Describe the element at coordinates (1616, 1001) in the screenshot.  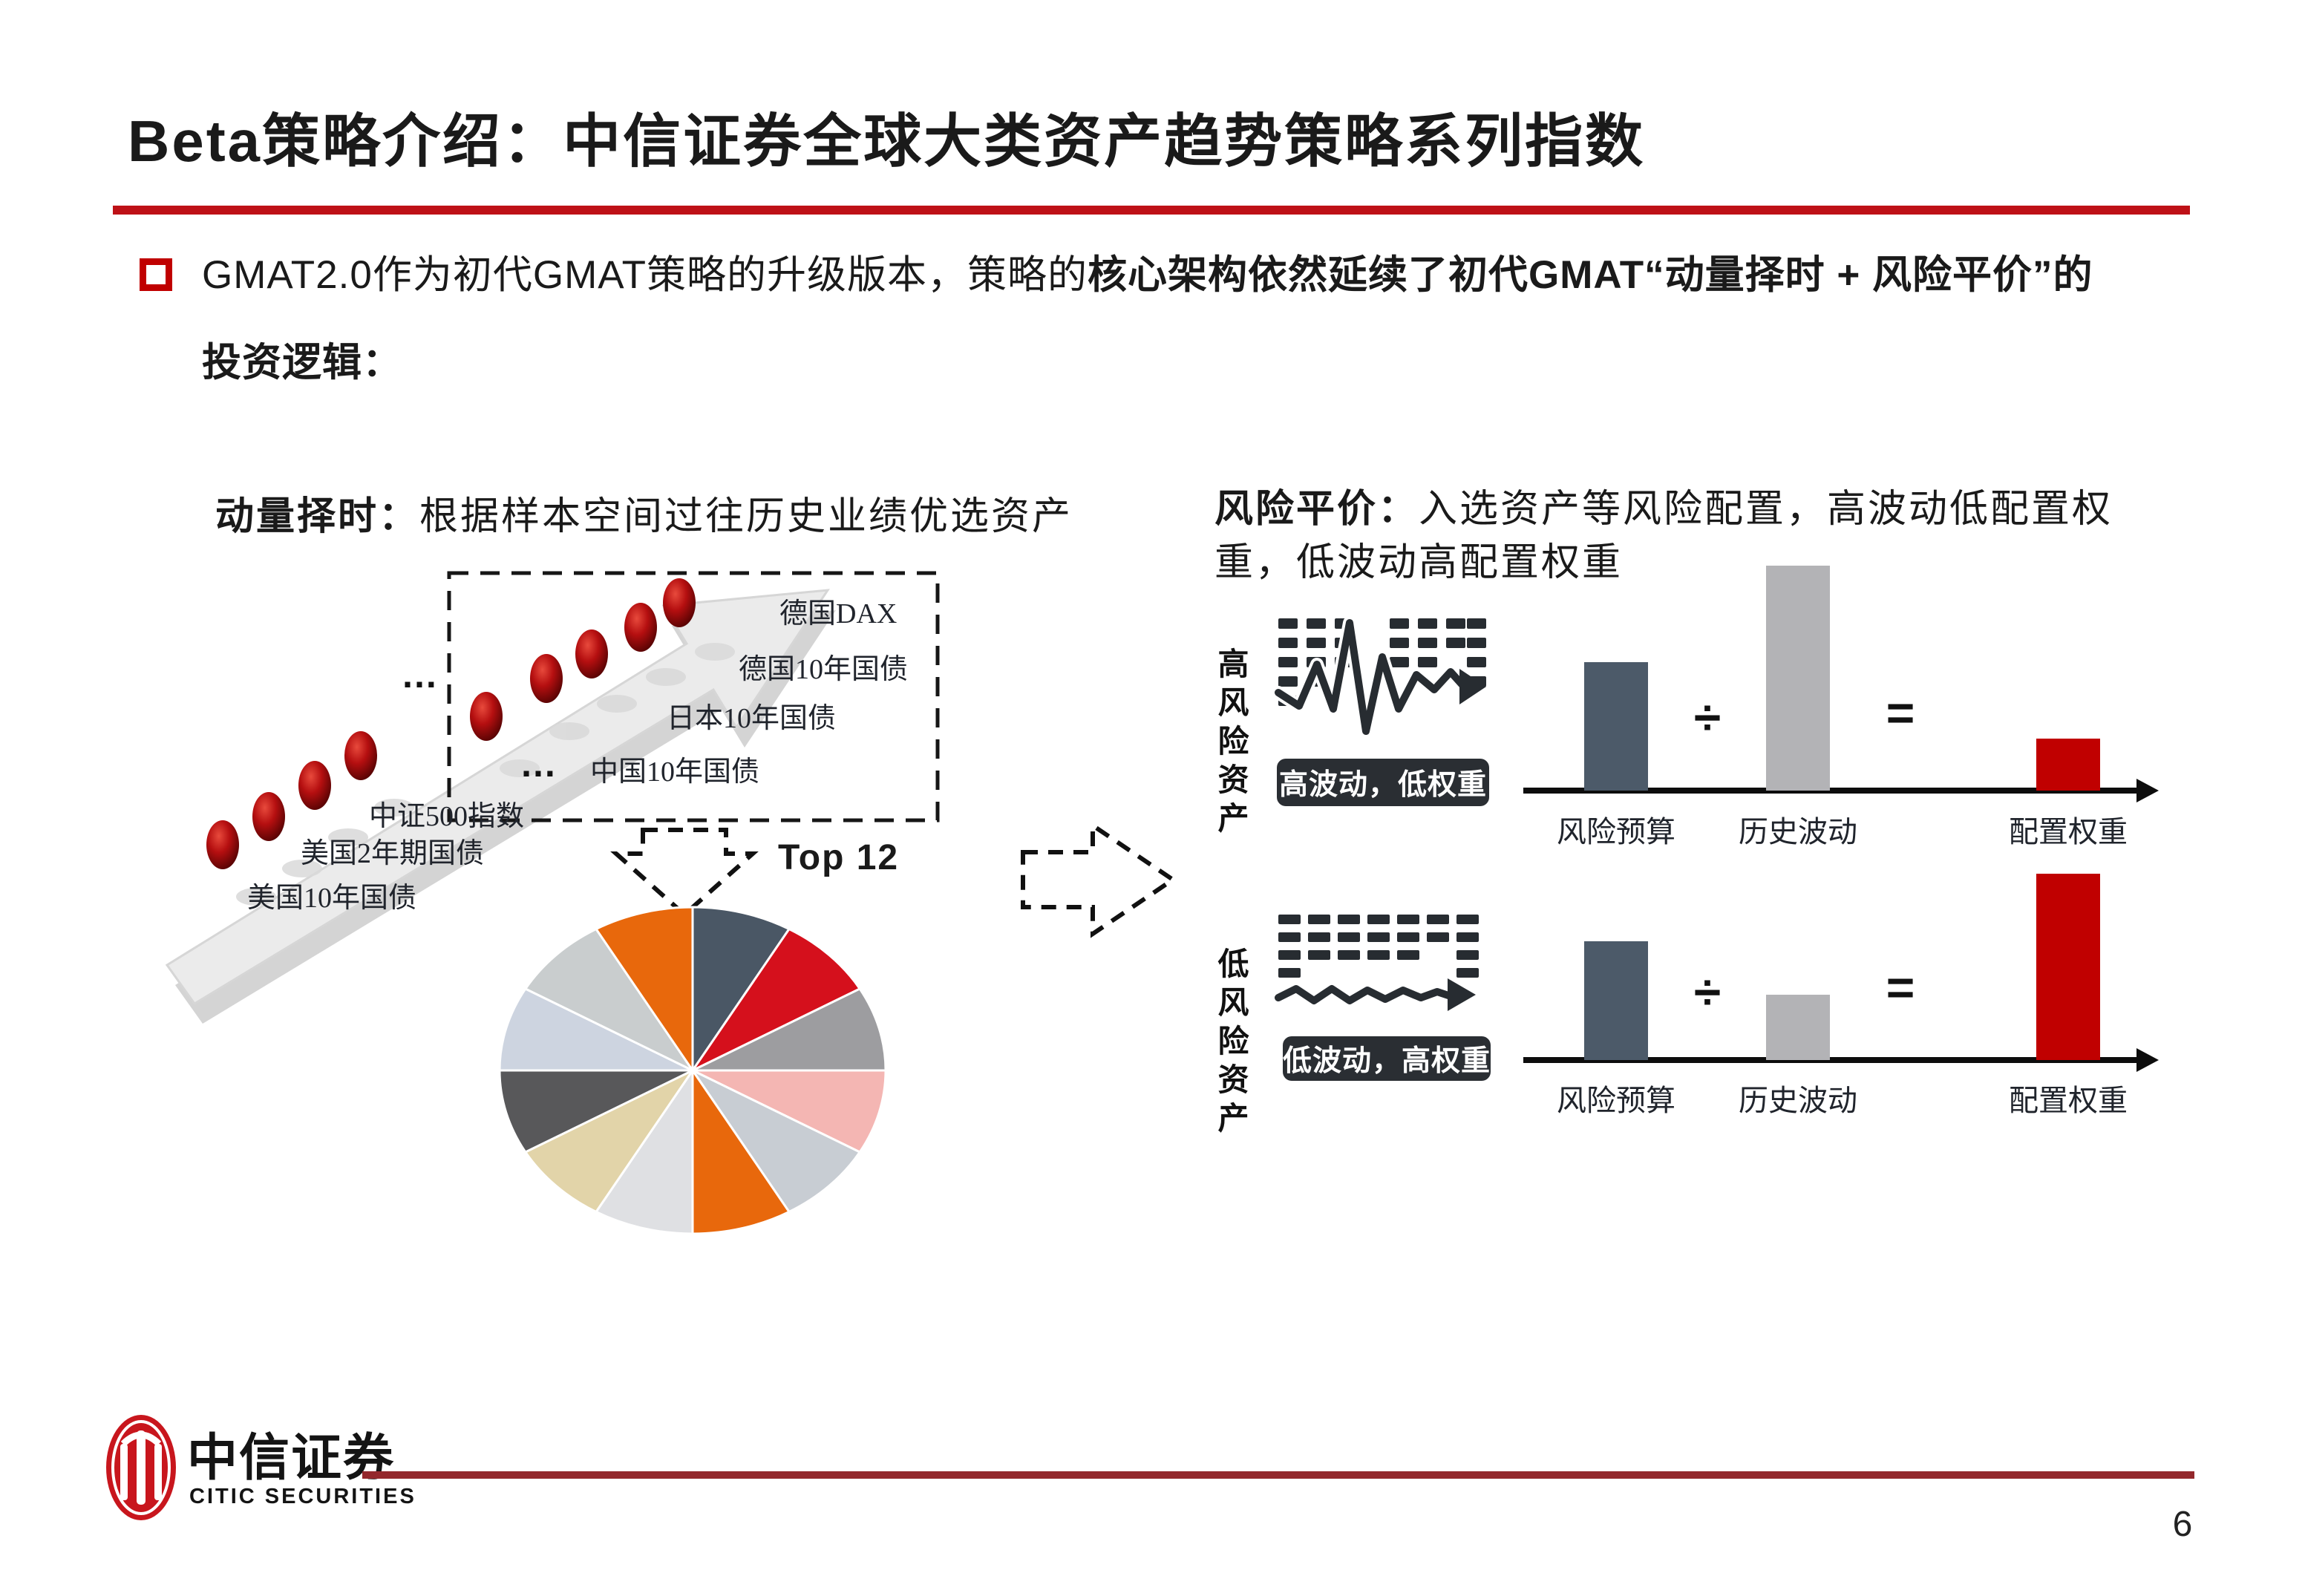
I see `bar-低风险资产-风险预算` at that location.